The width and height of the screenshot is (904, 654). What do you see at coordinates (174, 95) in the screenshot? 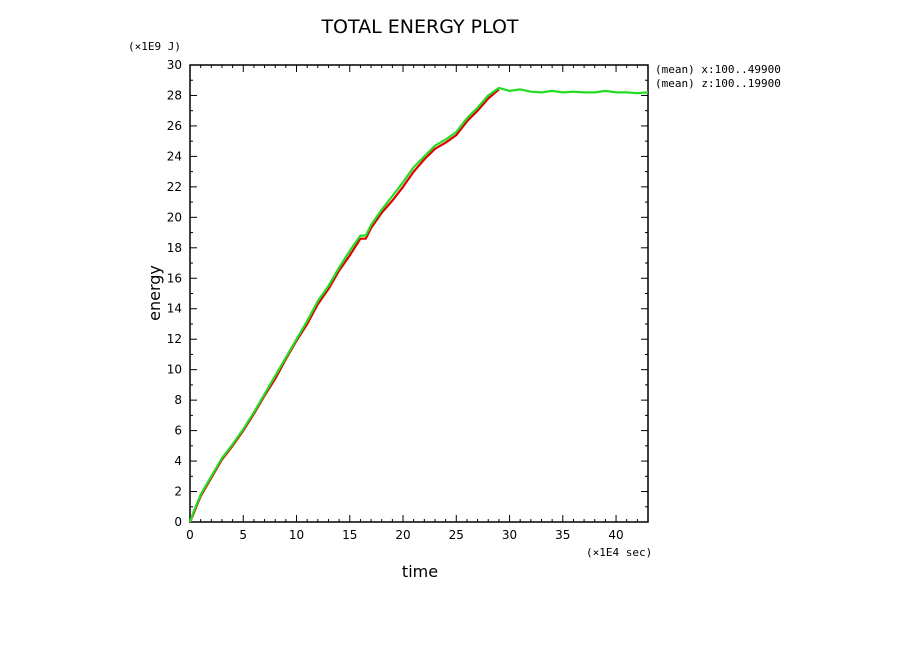
I see `y-tick-label: 28` at bounding box center [174, 95].